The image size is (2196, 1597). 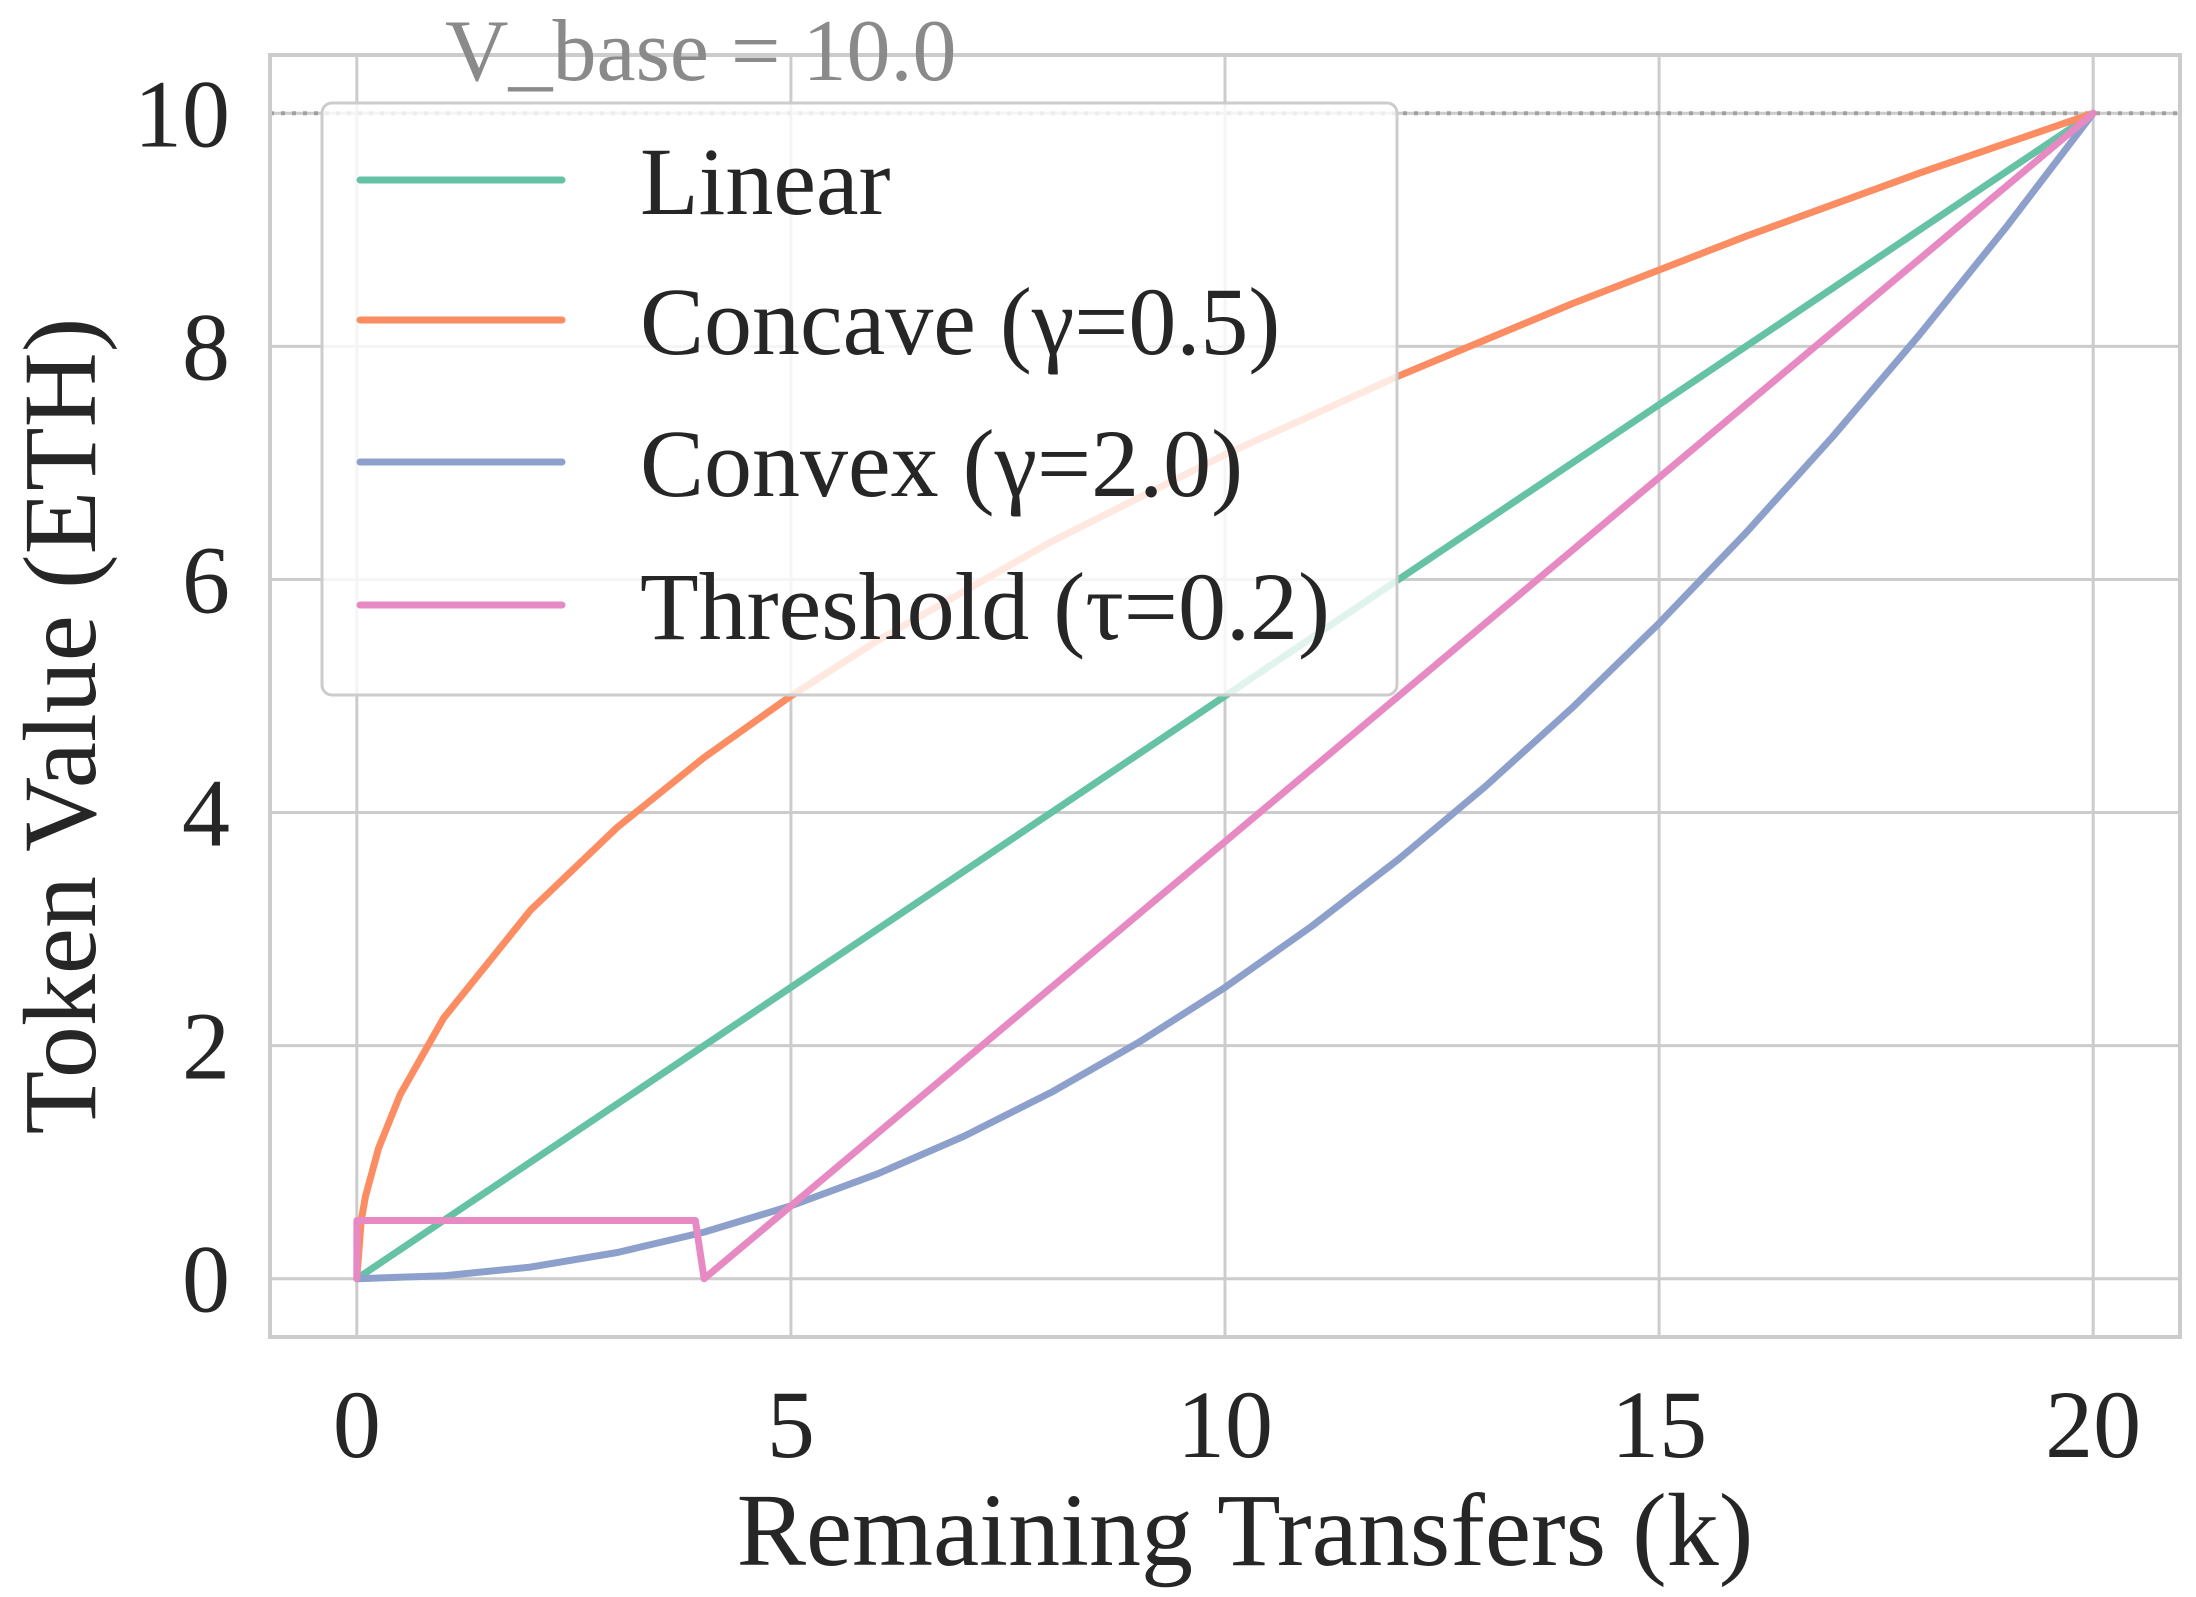 I want to click on y-tick-label-8: 8, so click(x=206, y=346).